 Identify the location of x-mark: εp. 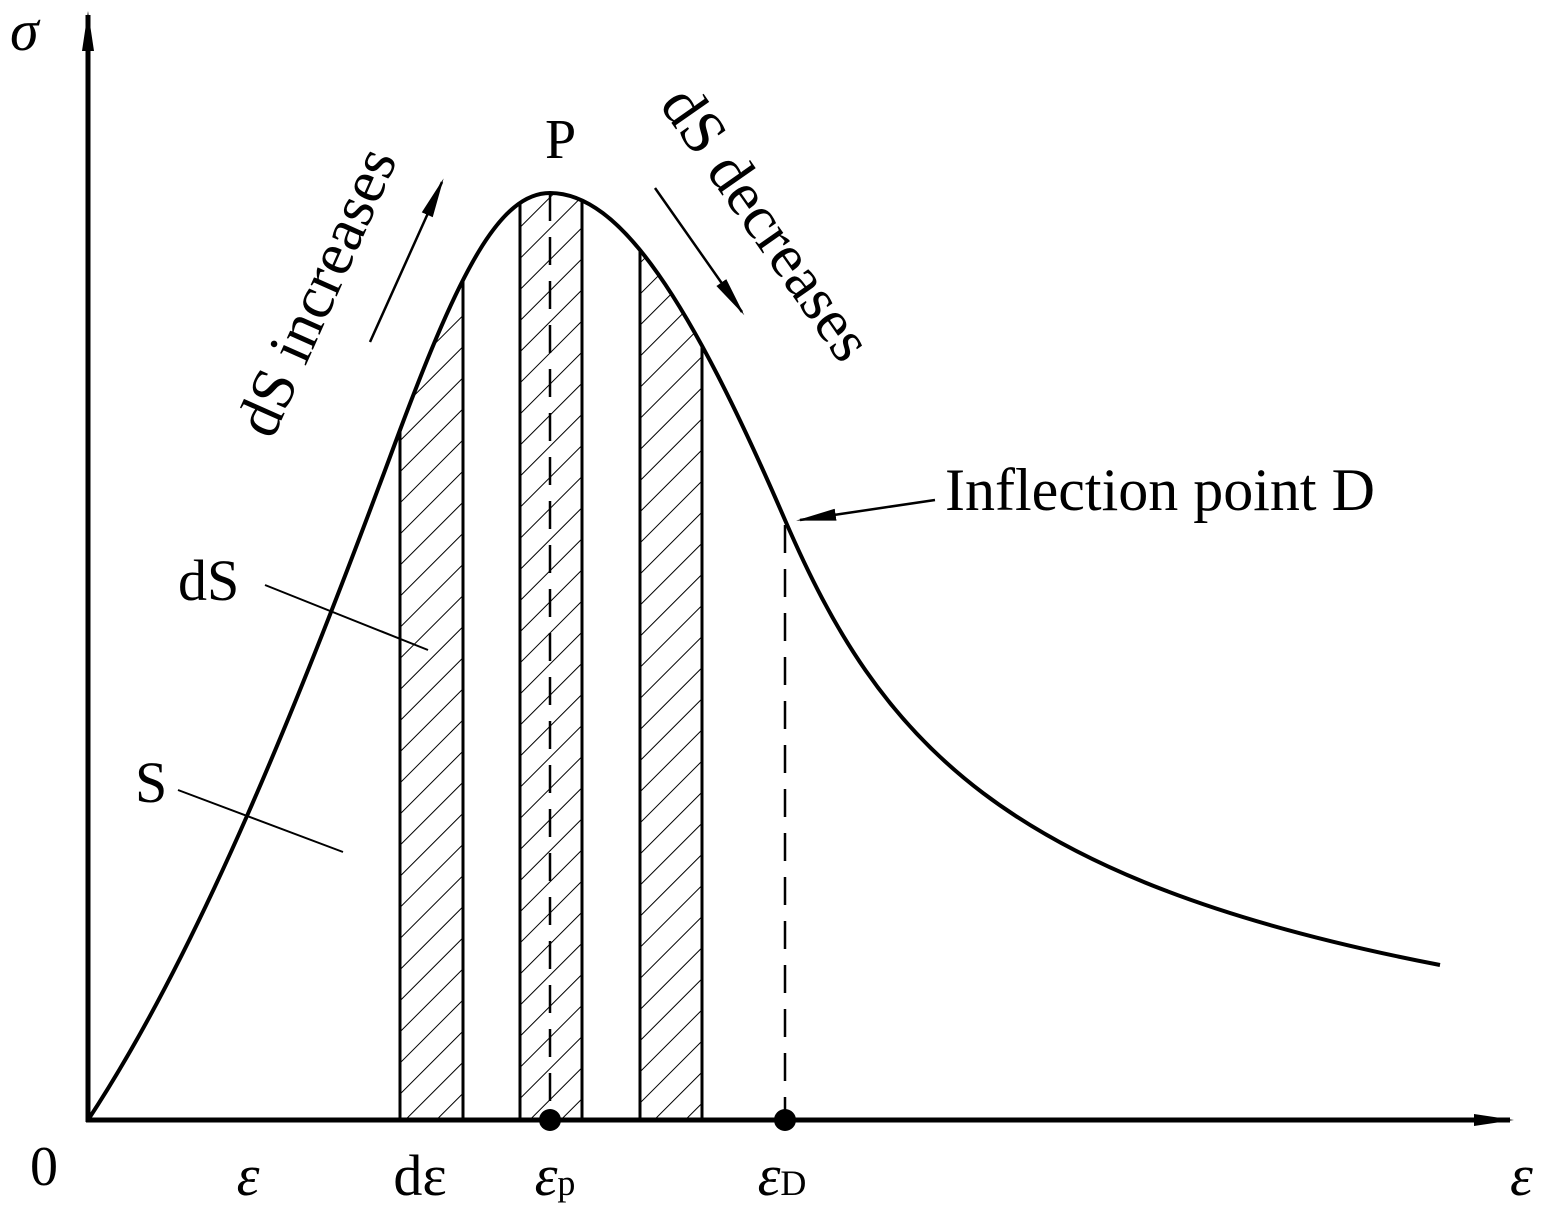
(555, 1175).